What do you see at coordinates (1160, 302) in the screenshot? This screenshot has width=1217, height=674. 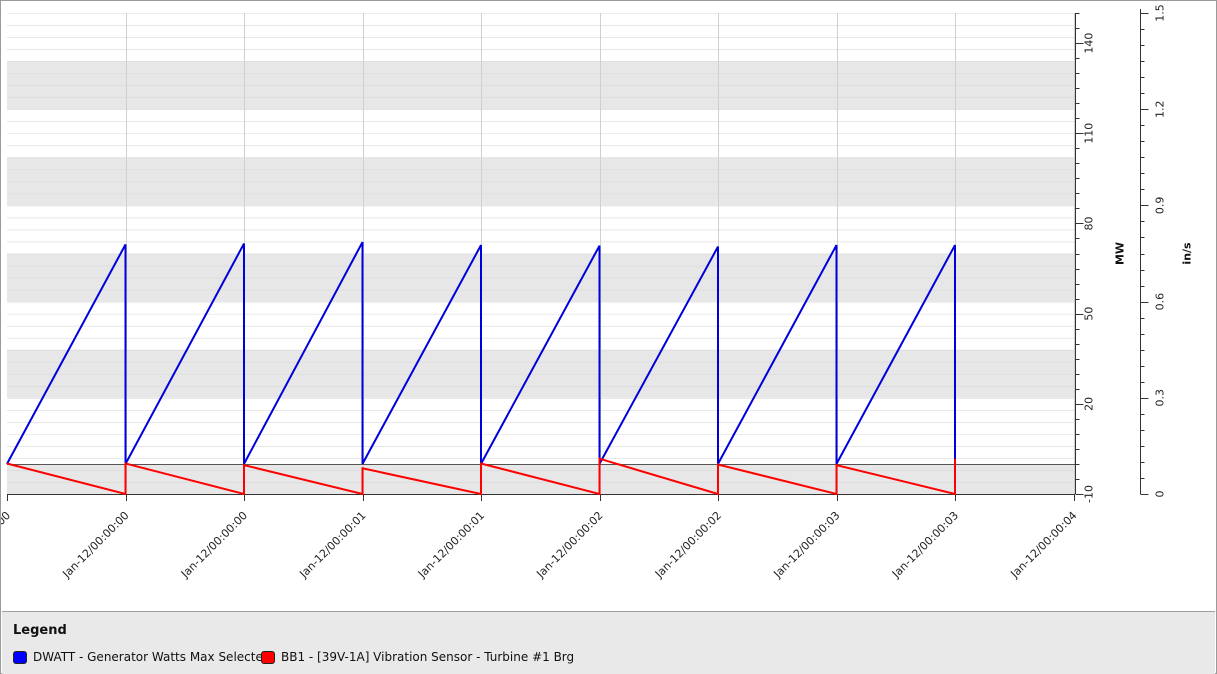 I see `ins-tick-label: 0.6` at bounding box center [1160, 302].